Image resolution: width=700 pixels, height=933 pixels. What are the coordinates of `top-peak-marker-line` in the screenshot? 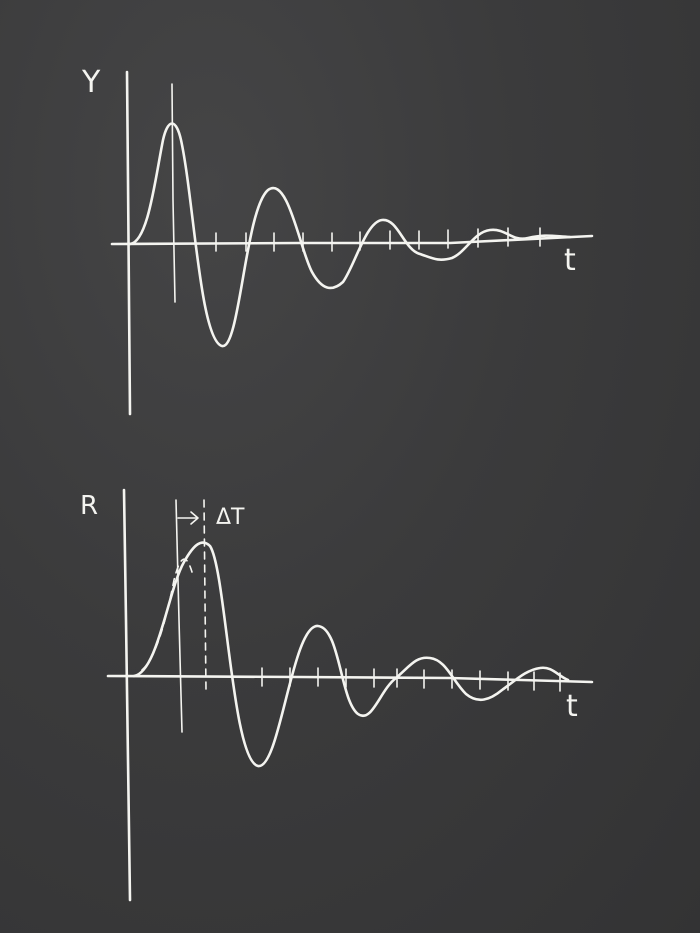 It's located at (173, 193).